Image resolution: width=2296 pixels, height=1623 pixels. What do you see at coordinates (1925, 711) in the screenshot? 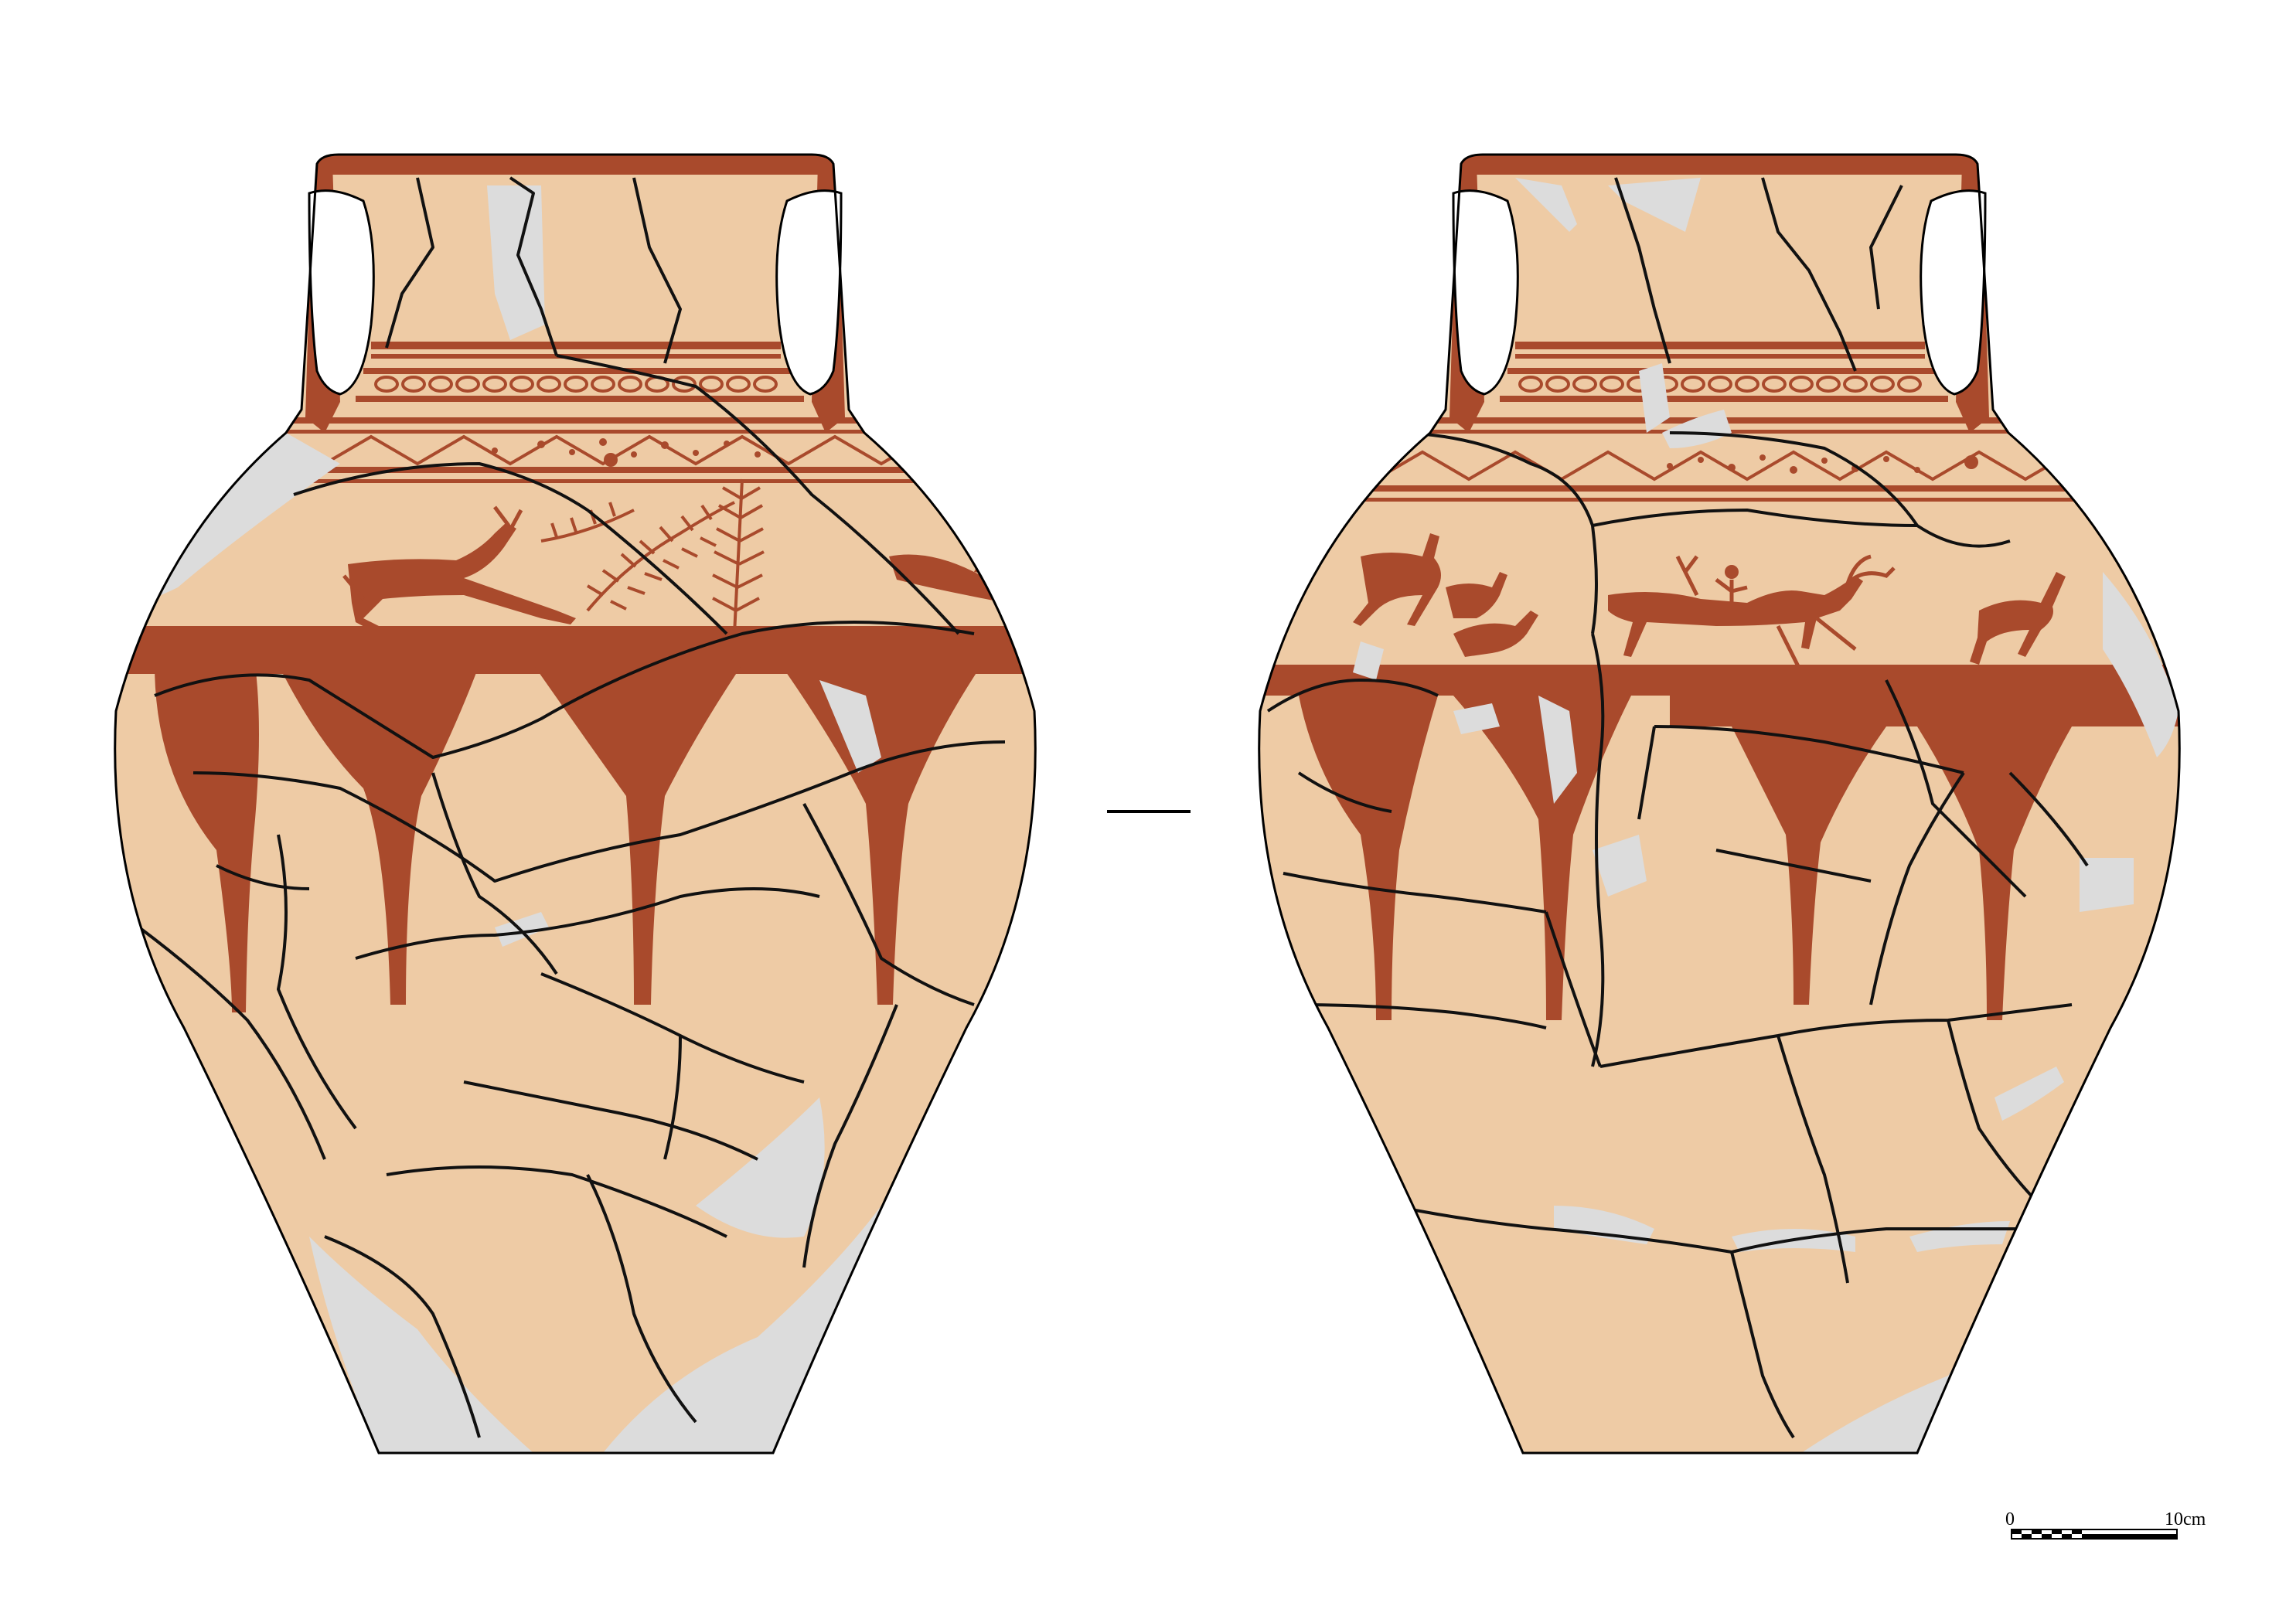
I see `main-frieze-band-right` at bounding box center [1925, 711].